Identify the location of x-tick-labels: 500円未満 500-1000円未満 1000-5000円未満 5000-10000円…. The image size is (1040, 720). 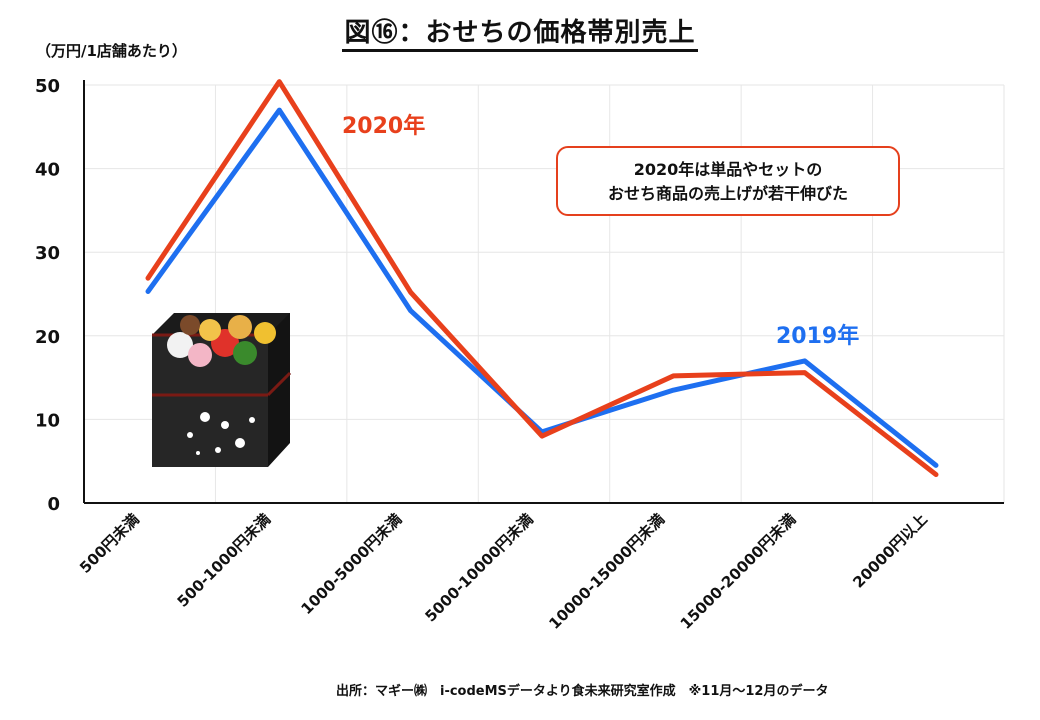
(503, 571).